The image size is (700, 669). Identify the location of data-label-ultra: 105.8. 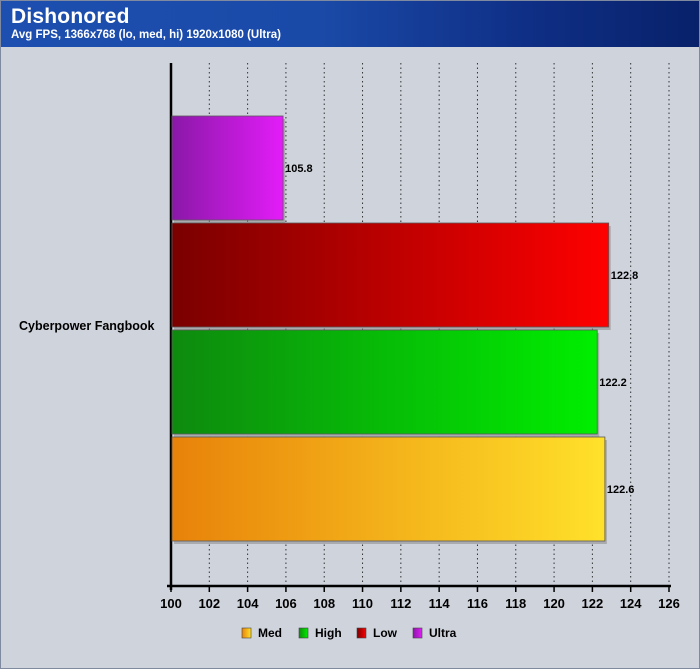
(299, 169).